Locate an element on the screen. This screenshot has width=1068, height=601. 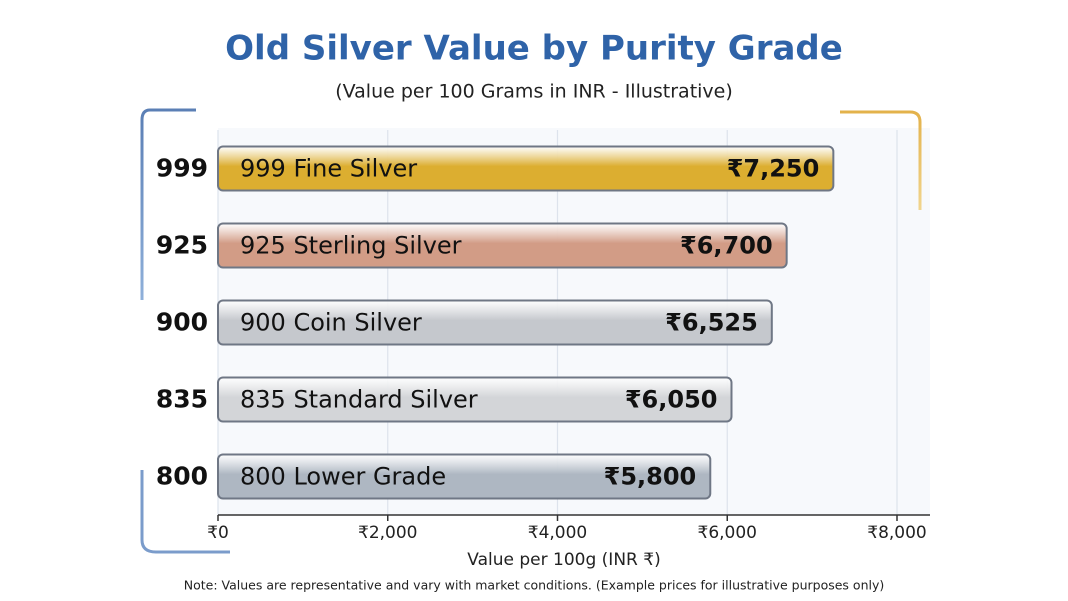
x-axis-label: Value per 100g (INR ₹) is located at coordinates (563, 560).